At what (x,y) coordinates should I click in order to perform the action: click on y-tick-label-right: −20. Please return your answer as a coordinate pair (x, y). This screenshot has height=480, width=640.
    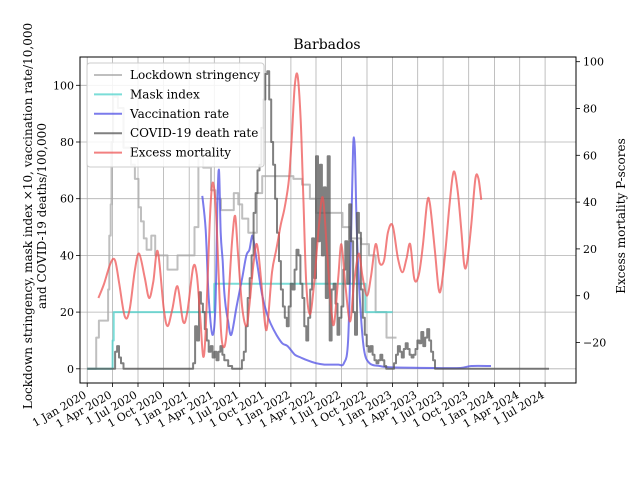
    Looking at the image, I should click on (594, 343).